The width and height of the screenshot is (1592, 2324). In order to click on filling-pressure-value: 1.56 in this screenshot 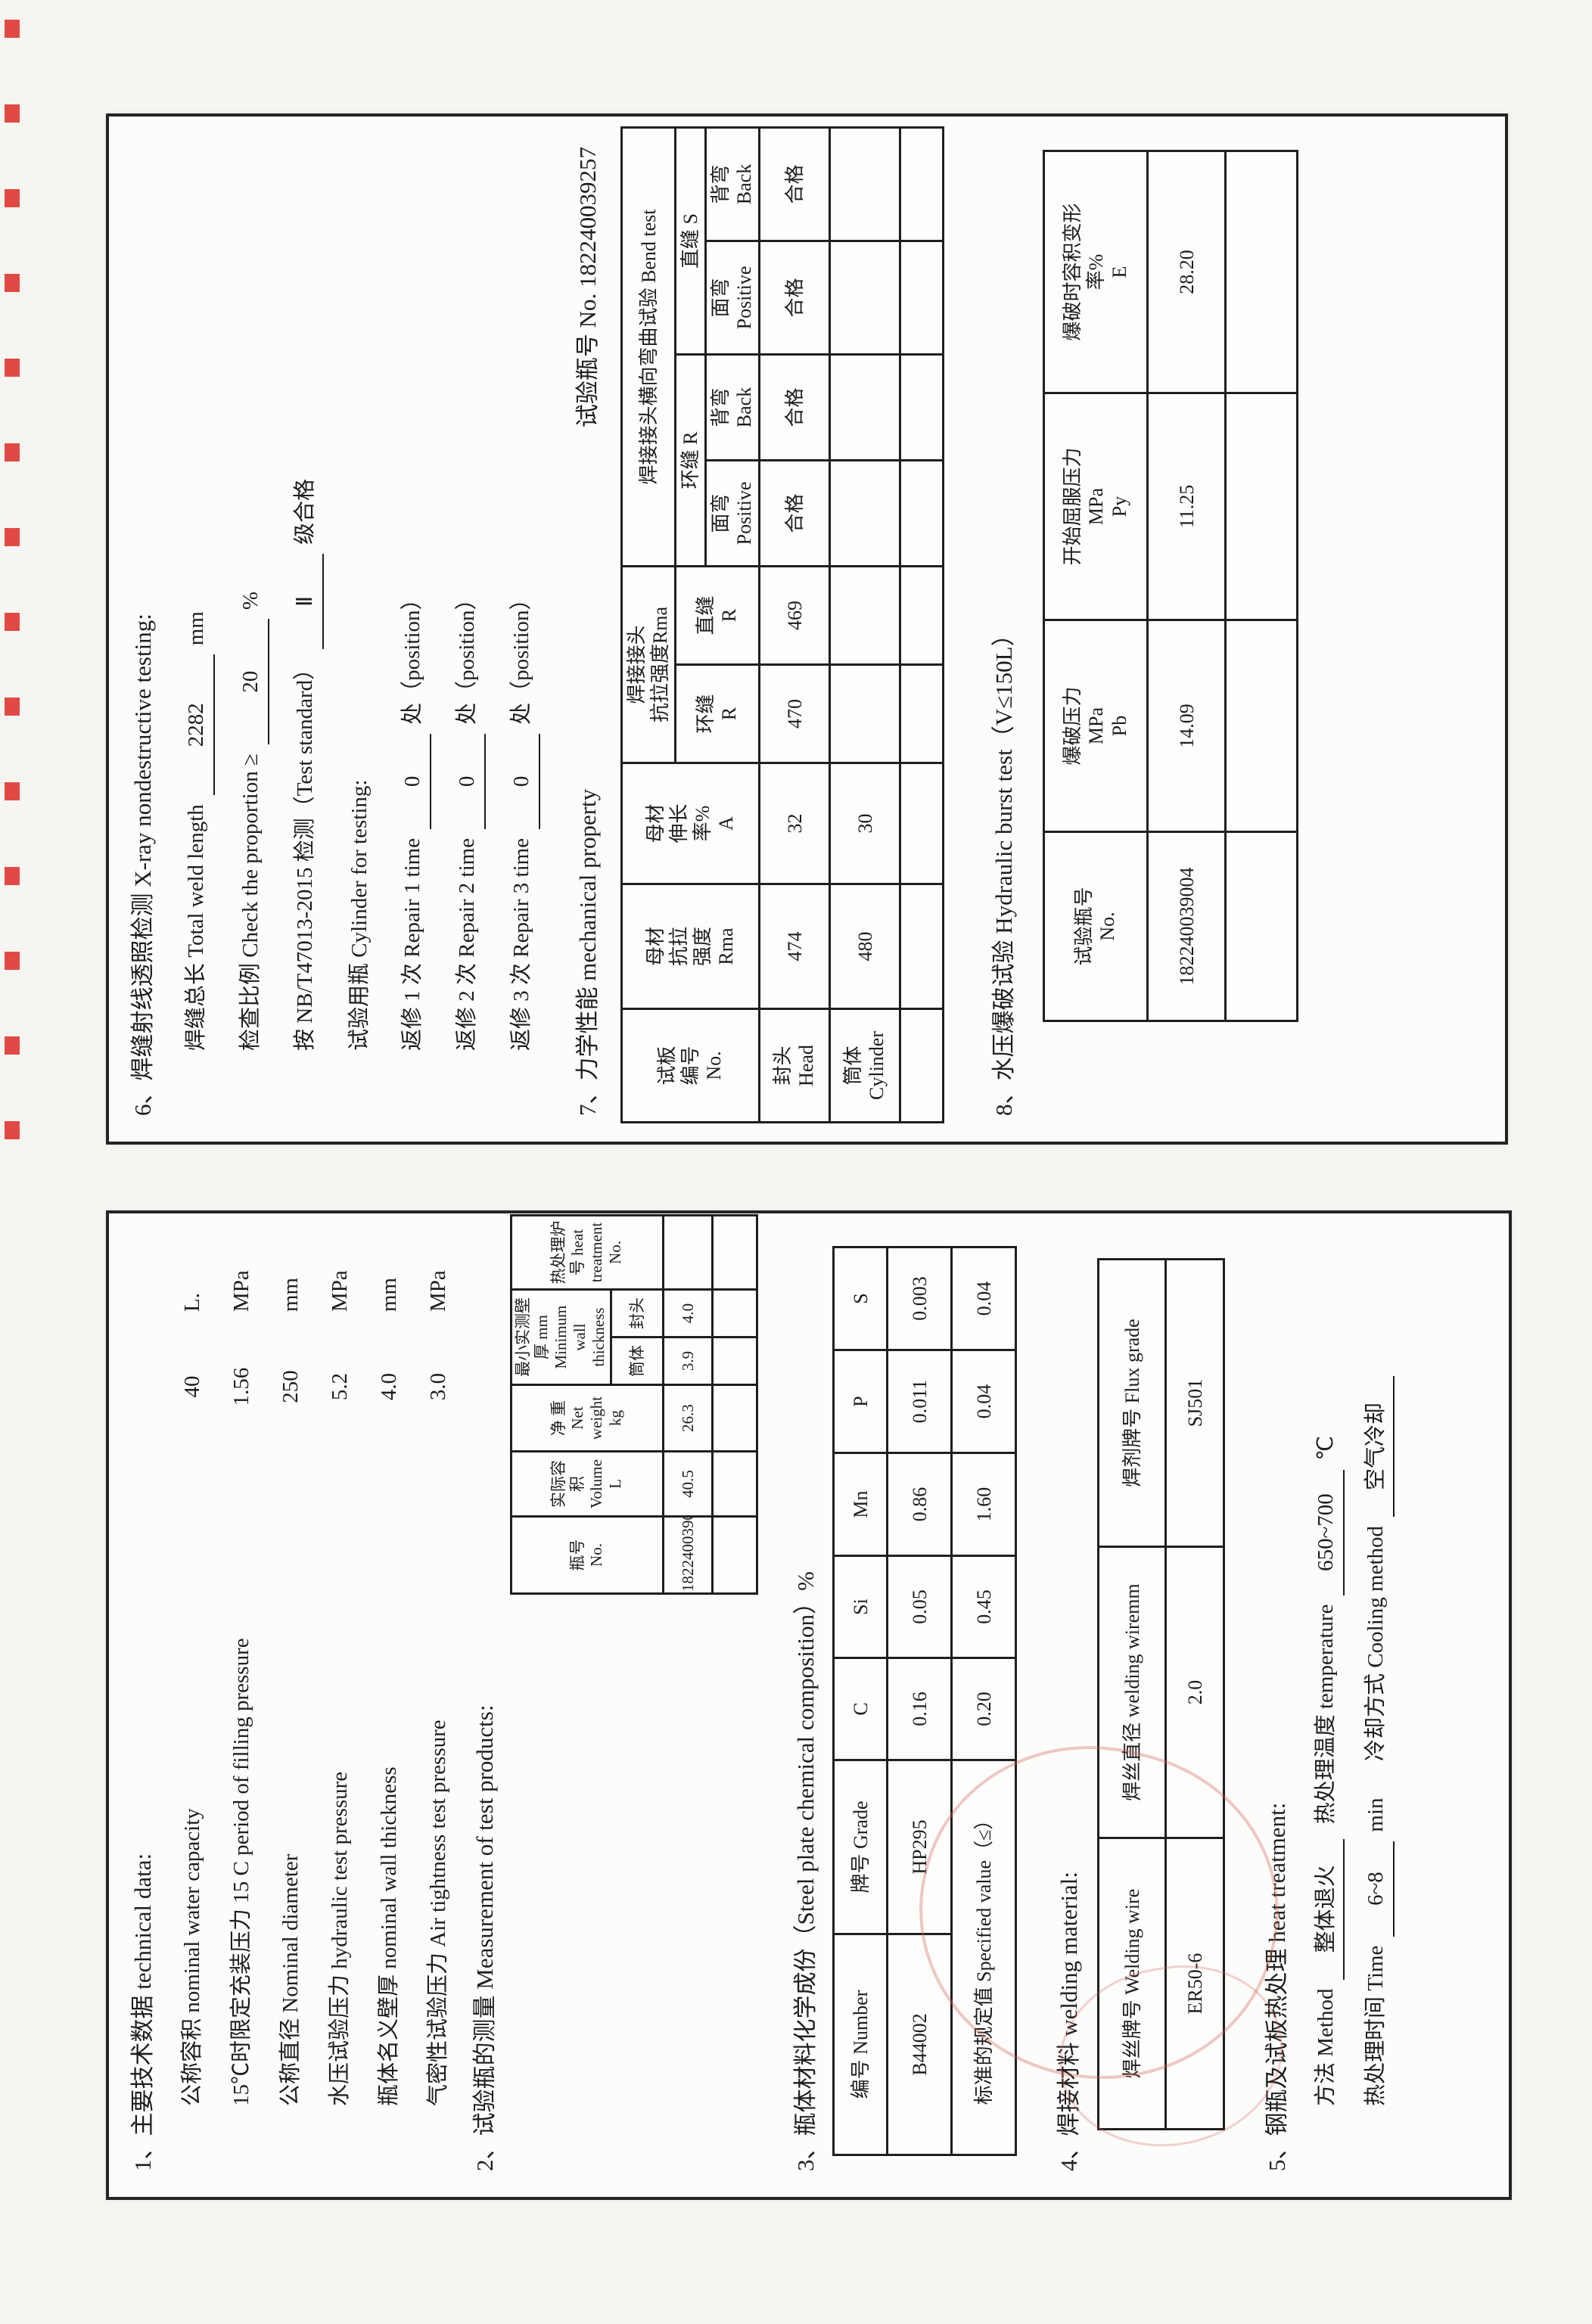, I will do `click(241, 1387)`.